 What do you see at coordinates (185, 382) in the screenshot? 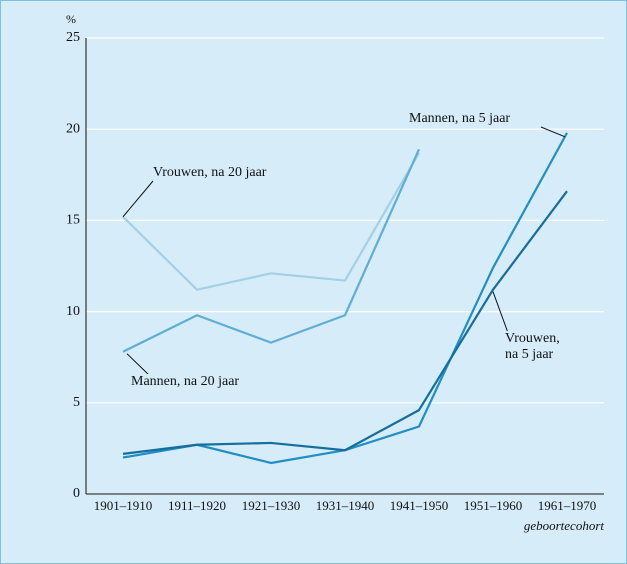
I see `series-label: Mannen, na 20 jaar` at bounding box center [185, 382].